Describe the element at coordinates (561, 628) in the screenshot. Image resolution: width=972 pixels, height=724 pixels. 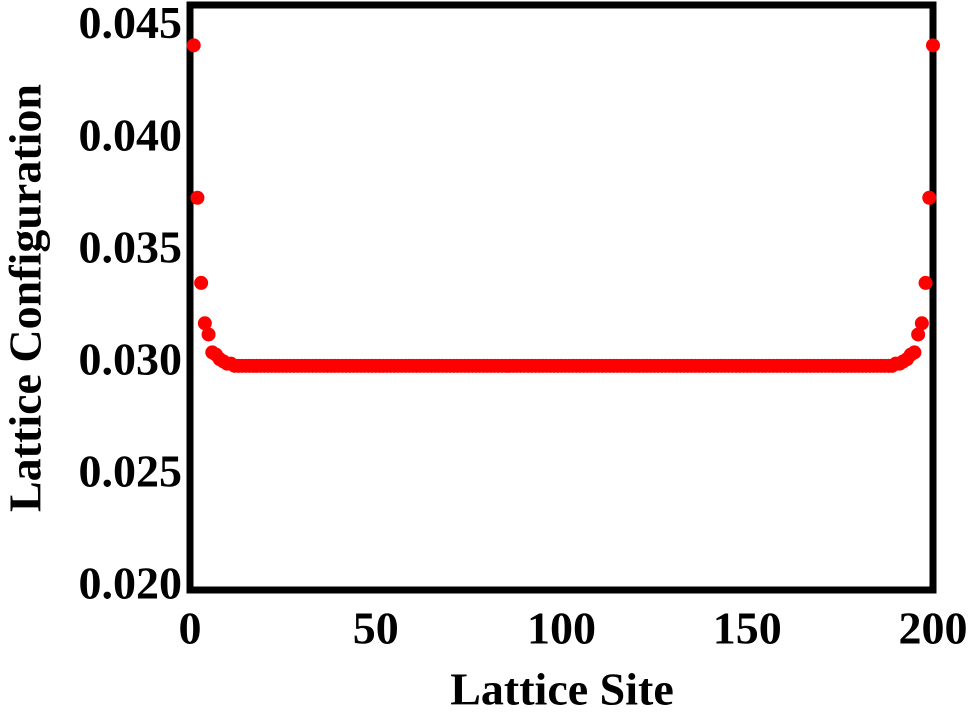
I see `x-tick-label: 100` at that location.